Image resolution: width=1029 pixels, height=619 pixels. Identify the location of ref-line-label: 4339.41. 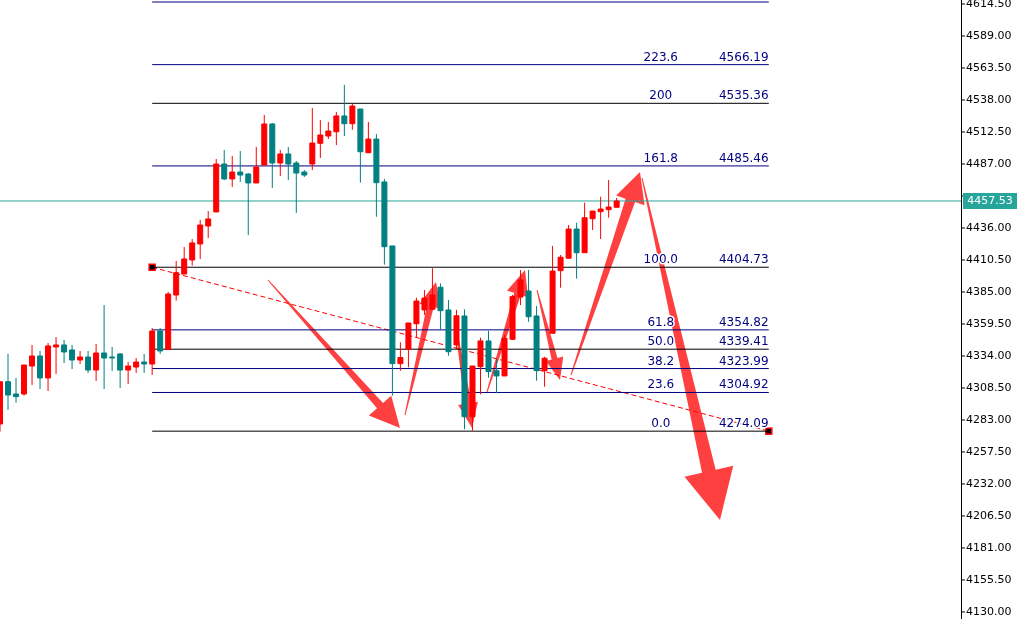
(743, 341).